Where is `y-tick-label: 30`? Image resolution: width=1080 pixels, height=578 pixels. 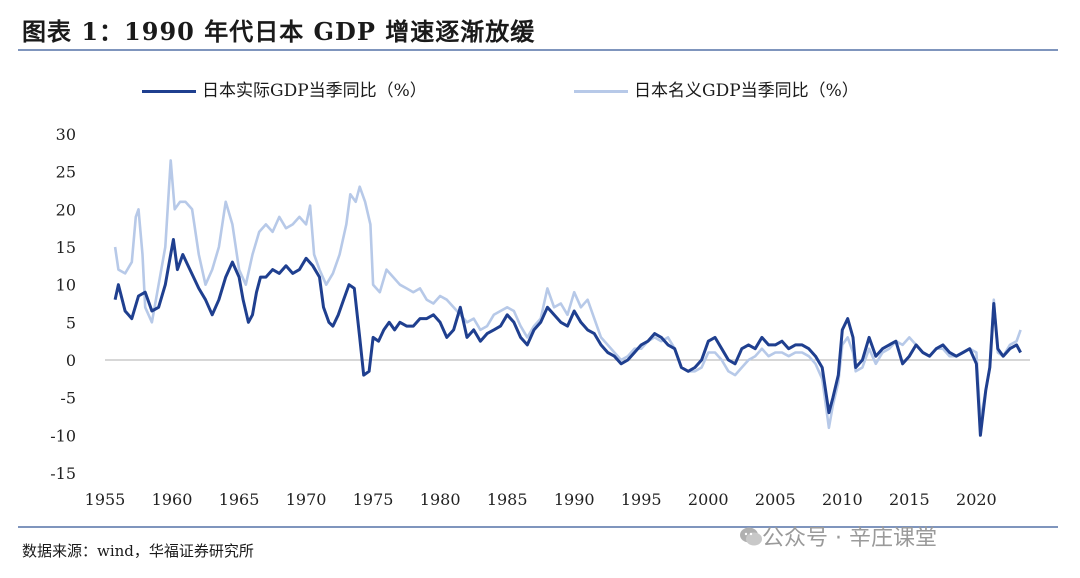 y-tick-label: 30 is located at coordinates (66, 134).